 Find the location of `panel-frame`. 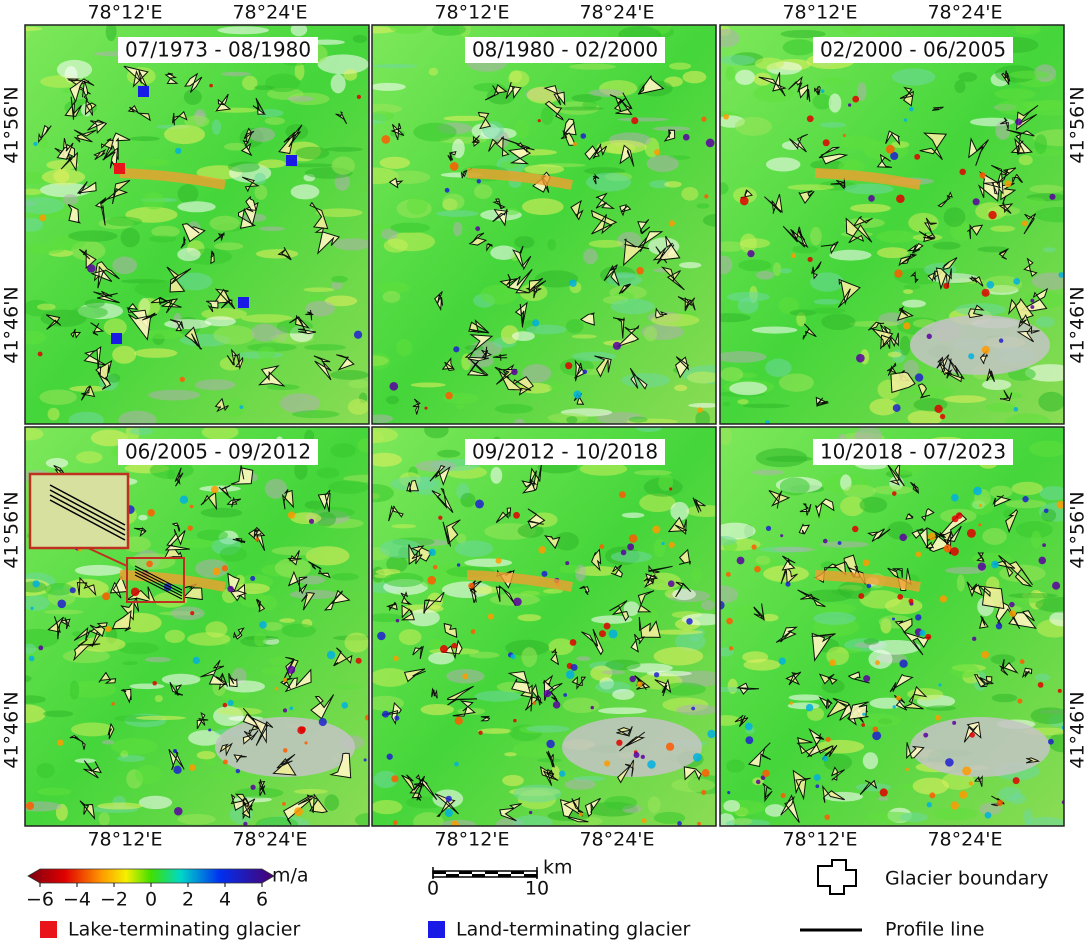

panel-frame is located at coordinates (892, 224).